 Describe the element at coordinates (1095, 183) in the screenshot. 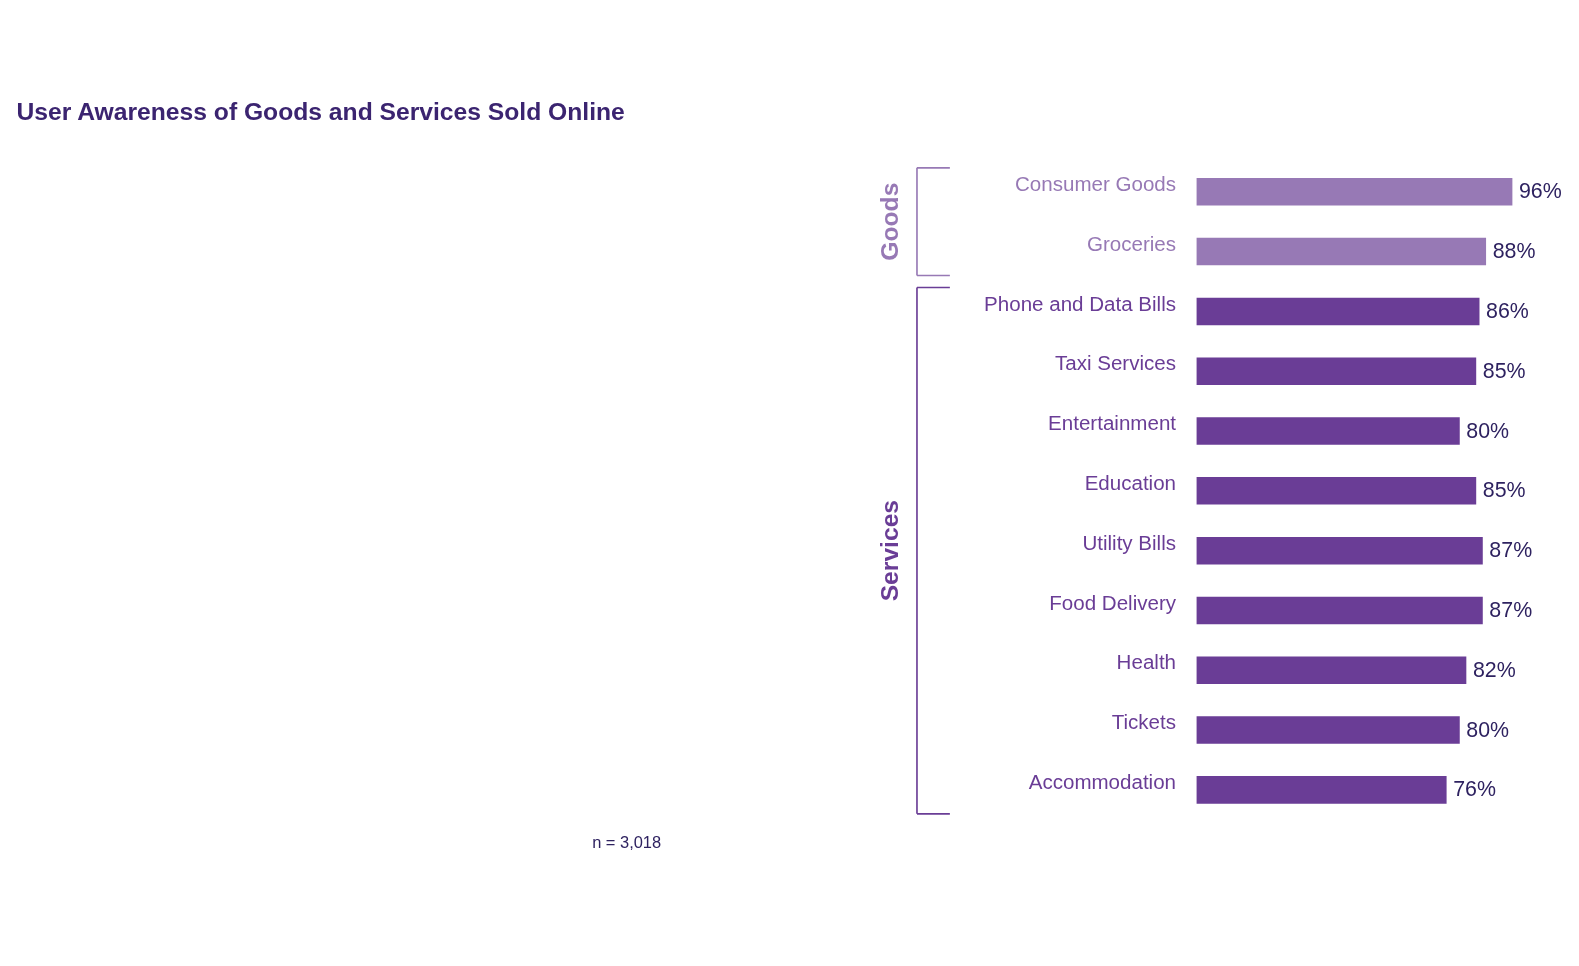

I see `y-tick-label: Consumer Goods` at that location.